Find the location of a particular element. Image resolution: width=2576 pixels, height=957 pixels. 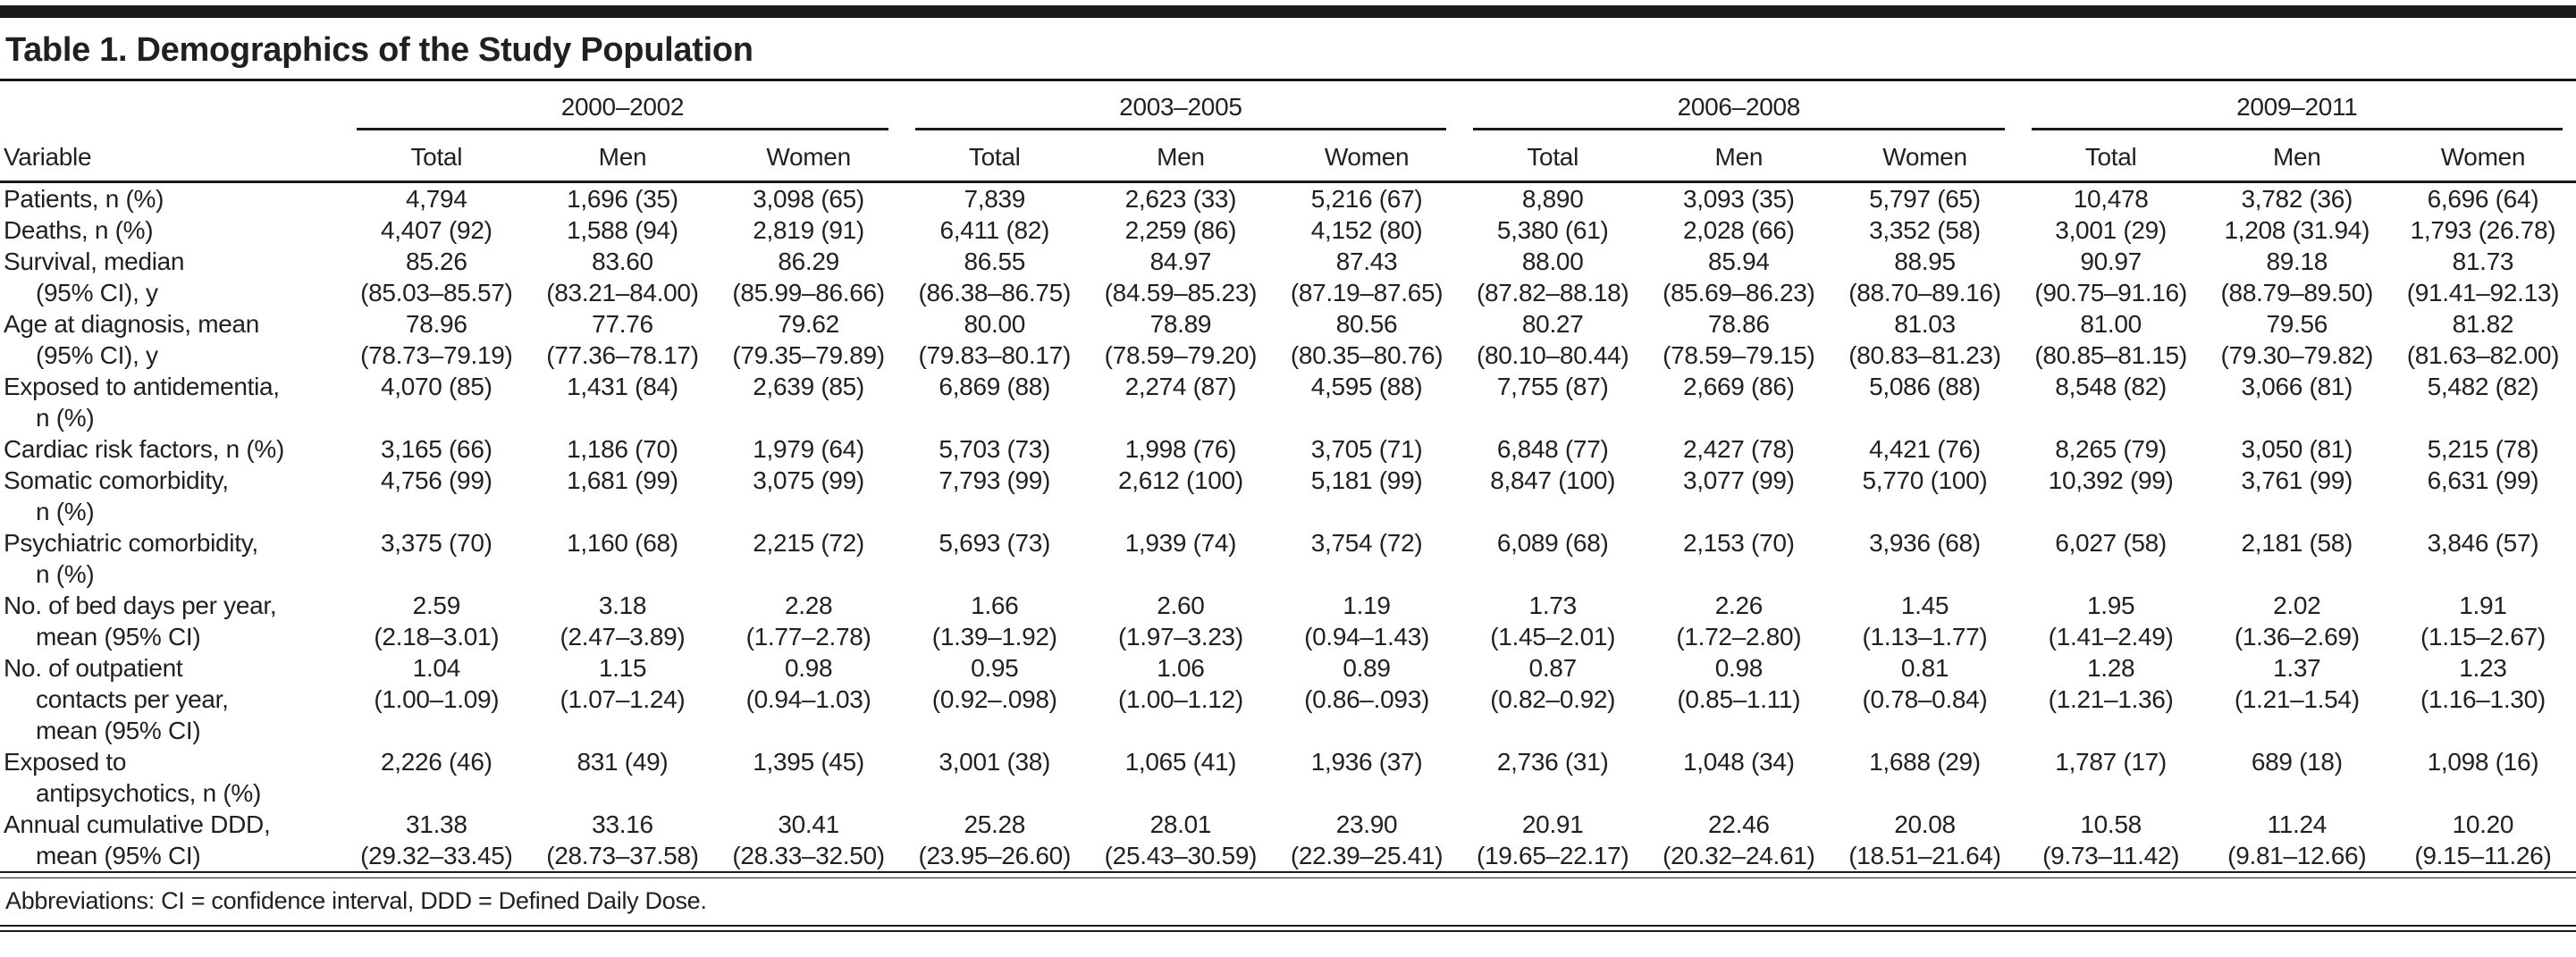

cell-value: 5,797 (65) is located at coordinates (1925, 199).